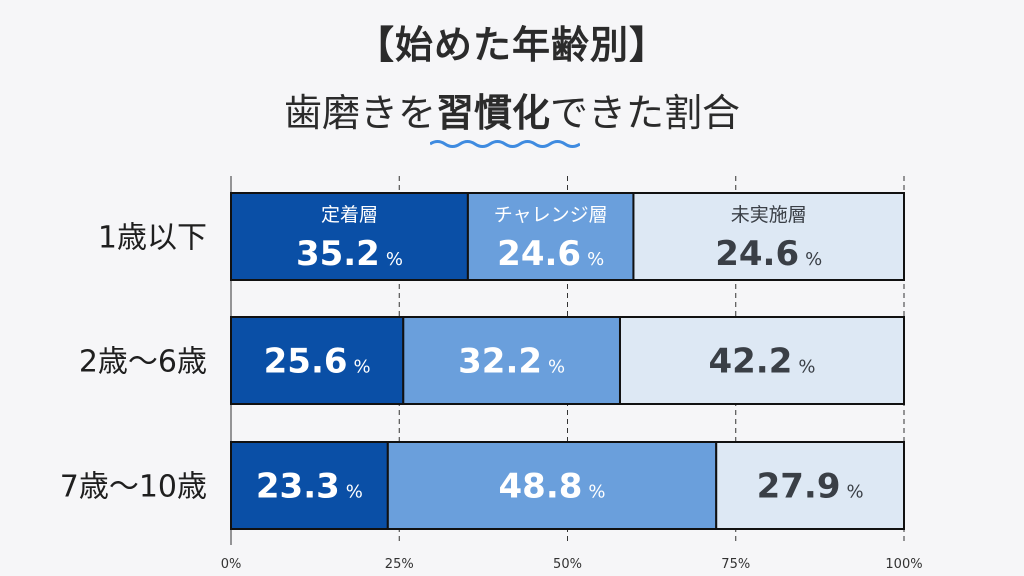  I want to click on x-tick-label: 100%, so click(903, 564).